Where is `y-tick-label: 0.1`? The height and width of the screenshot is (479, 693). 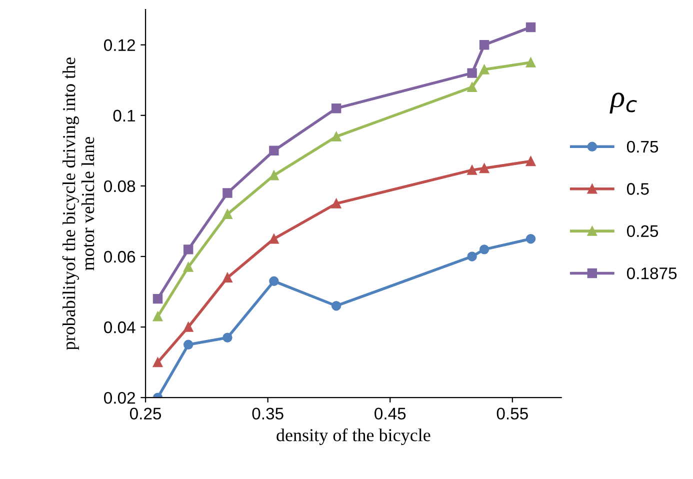
y-tick-label: 0.1 is located at coordinates (124, 116).